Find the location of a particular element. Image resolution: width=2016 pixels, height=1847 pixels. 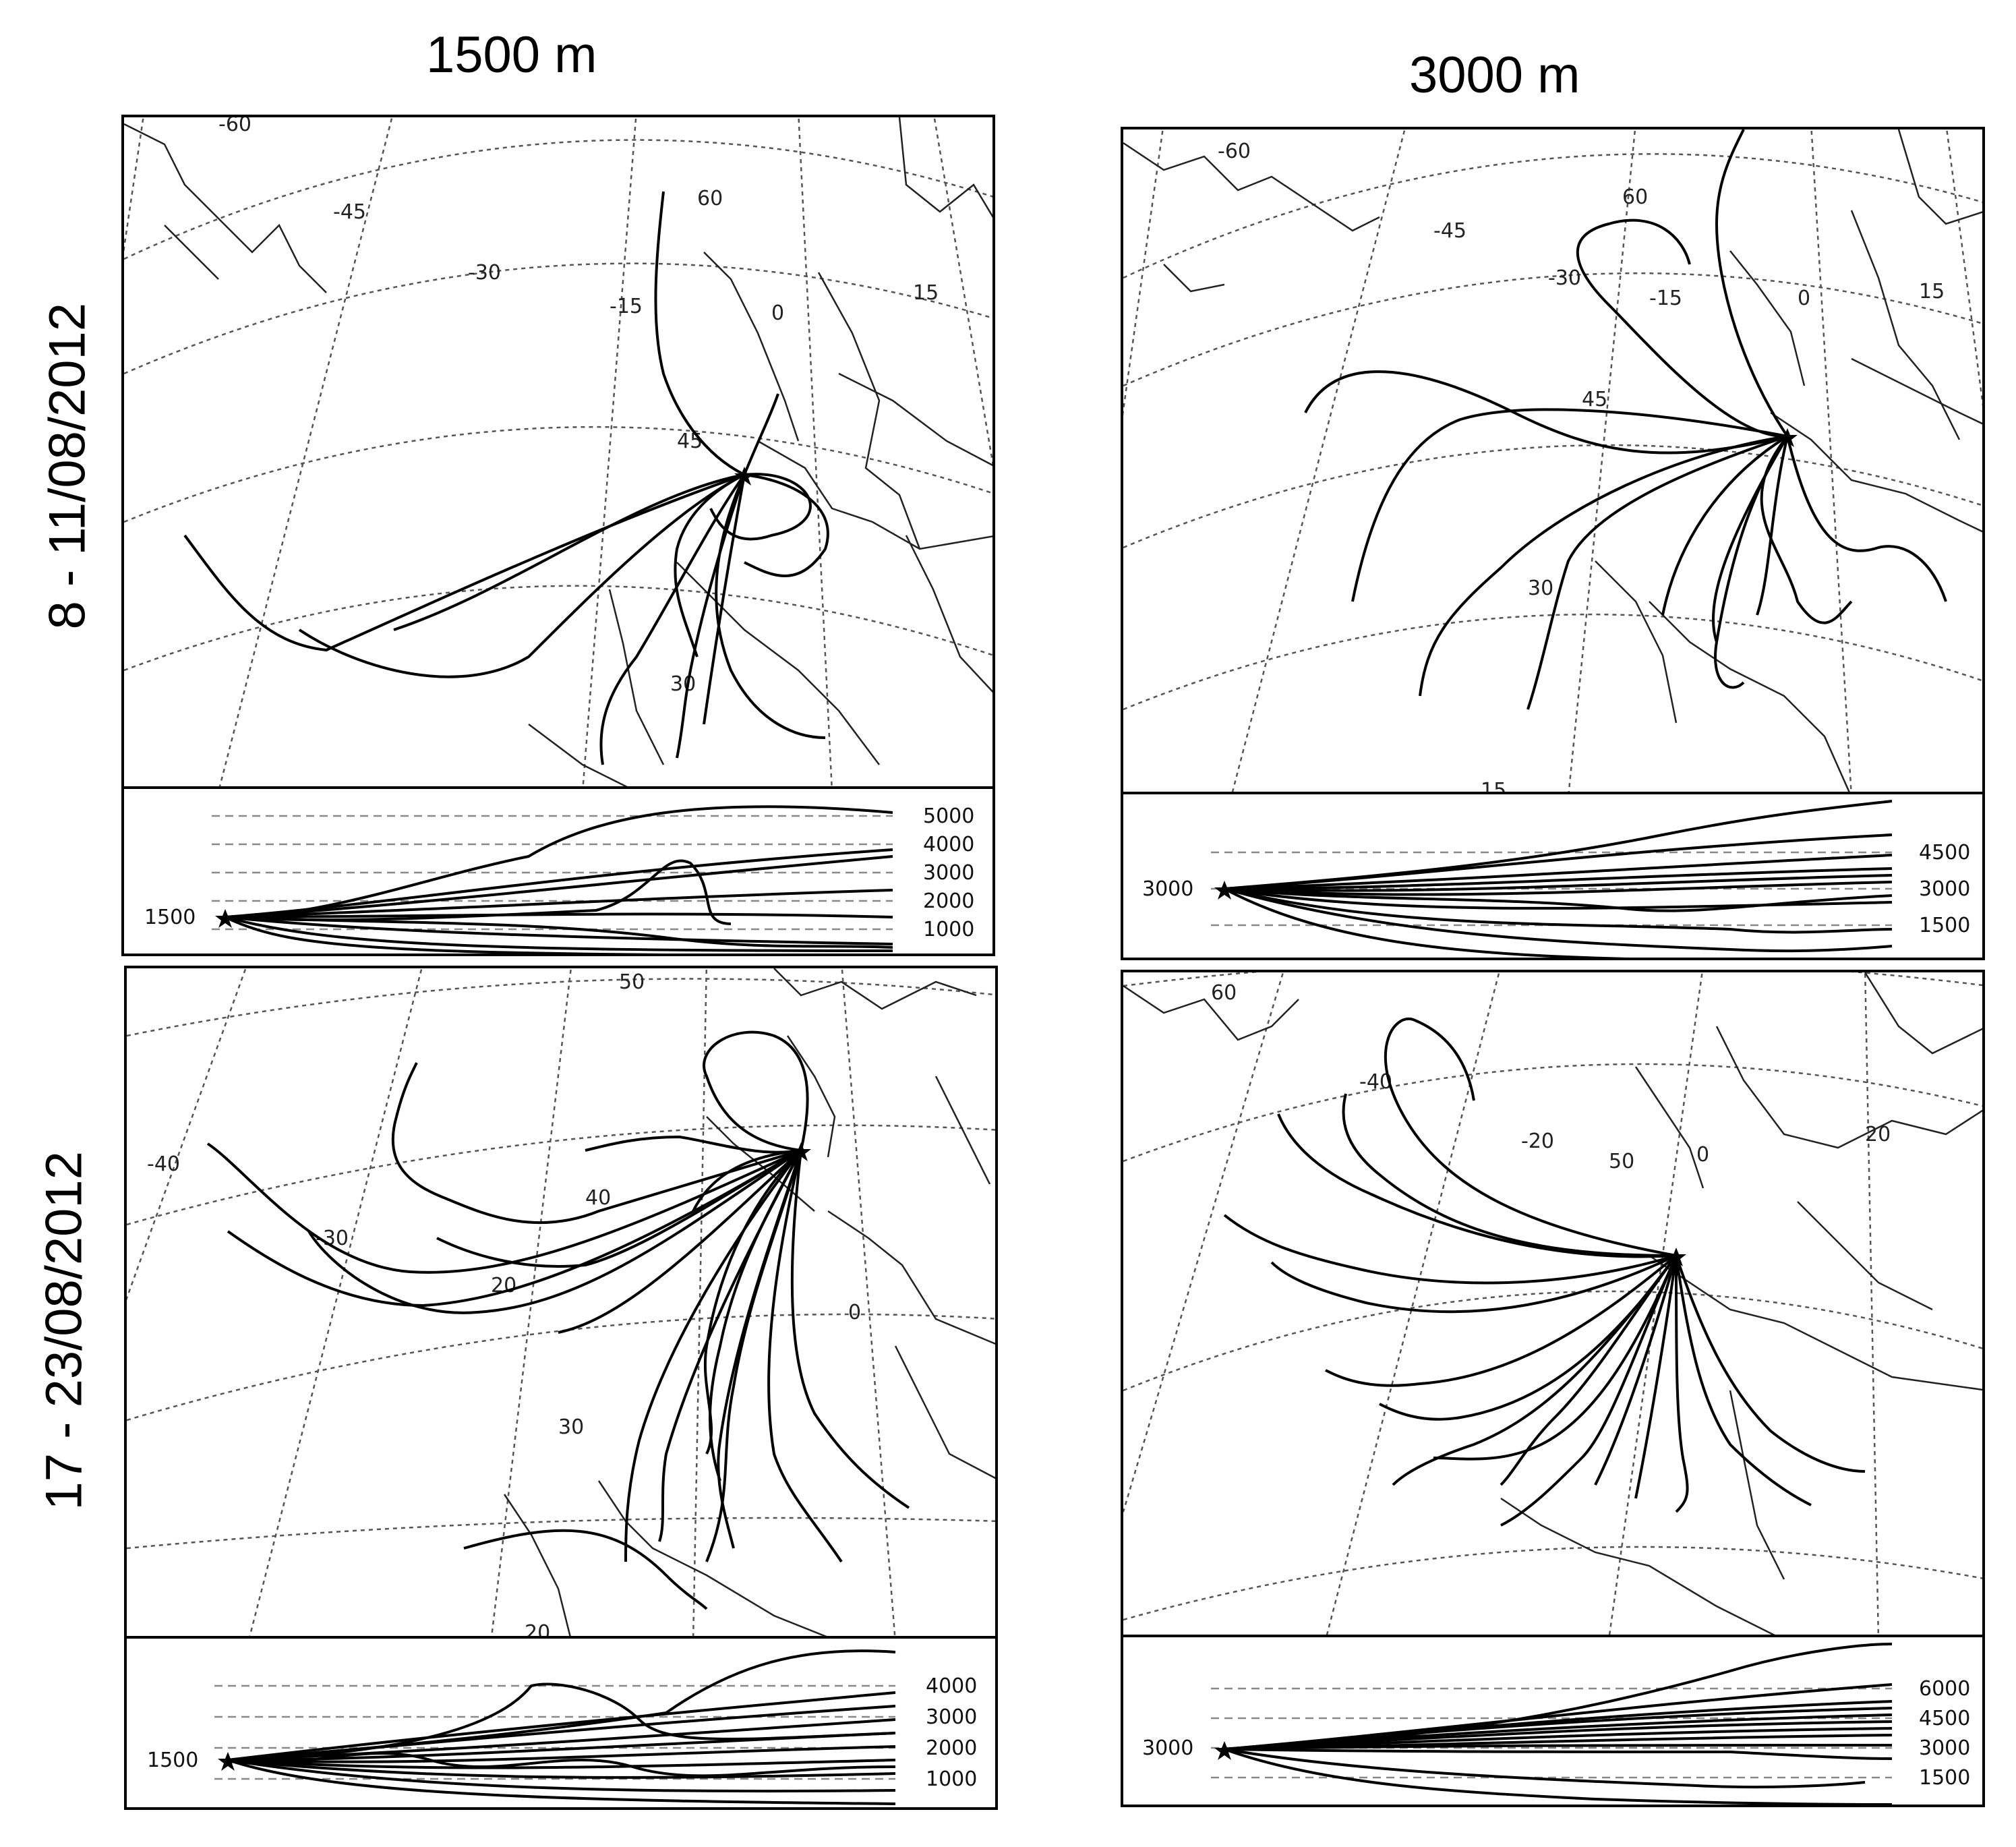

height-profile-1500m-aug17-23: 4000 3000 2000 1000 1500 is located at coordinates (561, 1723).